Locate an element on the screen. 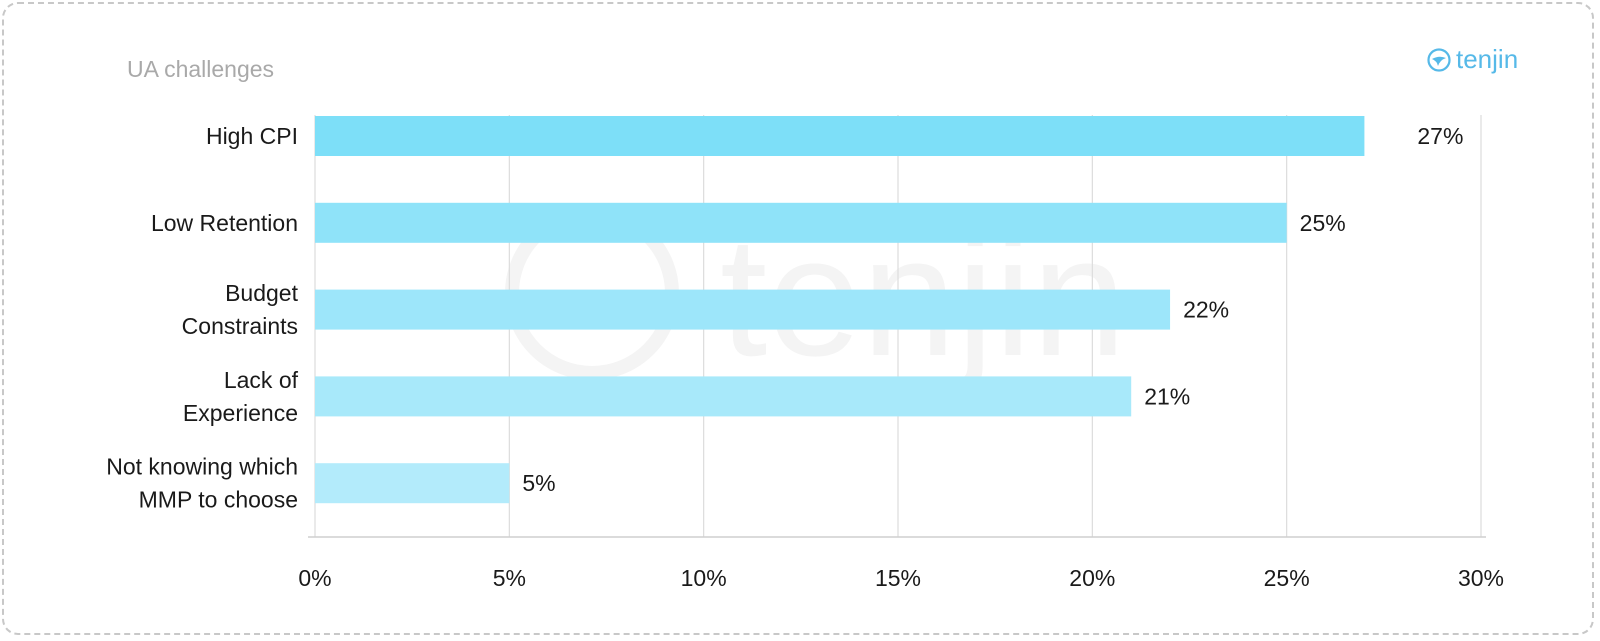 The height and width of the screenshot is (641, 1600). value-label: 5% is located at coordinates (538, 483).